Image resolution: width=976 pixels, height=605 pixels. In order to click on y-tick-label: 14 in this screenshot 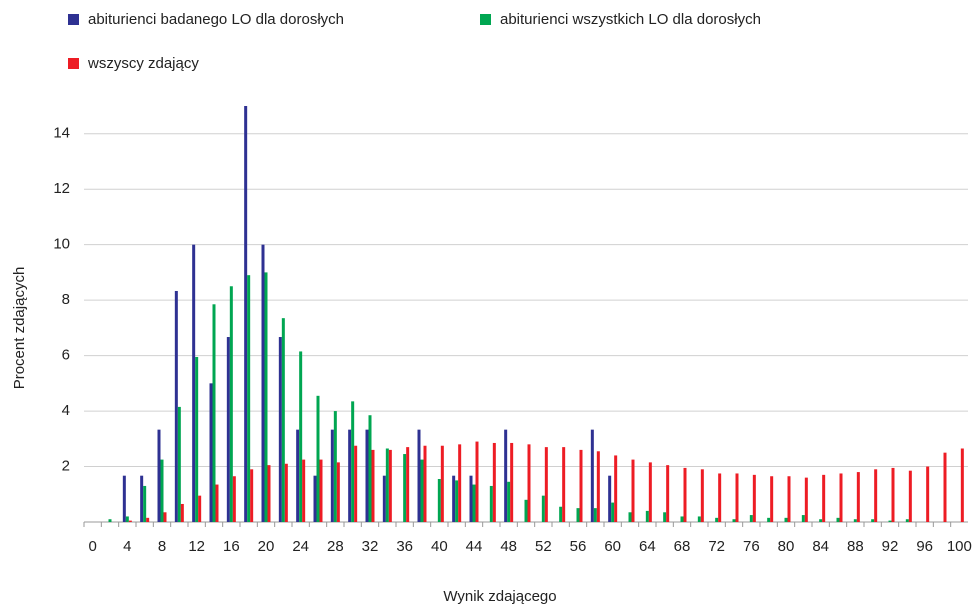, I will do `click(61, 133)`.